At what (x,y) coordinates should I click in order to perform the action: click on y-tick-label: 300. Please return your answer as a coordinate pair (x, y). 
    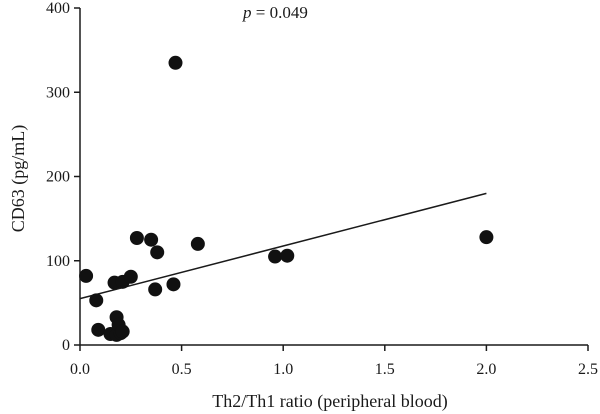
    Looking at the image, I should click on (58, 92).